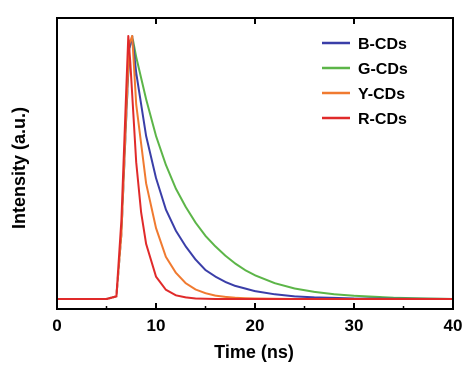 The image size is (465, 367). Describe the element at coordinates (365, 82) in the screenshot. I see `legend: B-CDs G-CDs Y-CDs R-CDs` at that location.